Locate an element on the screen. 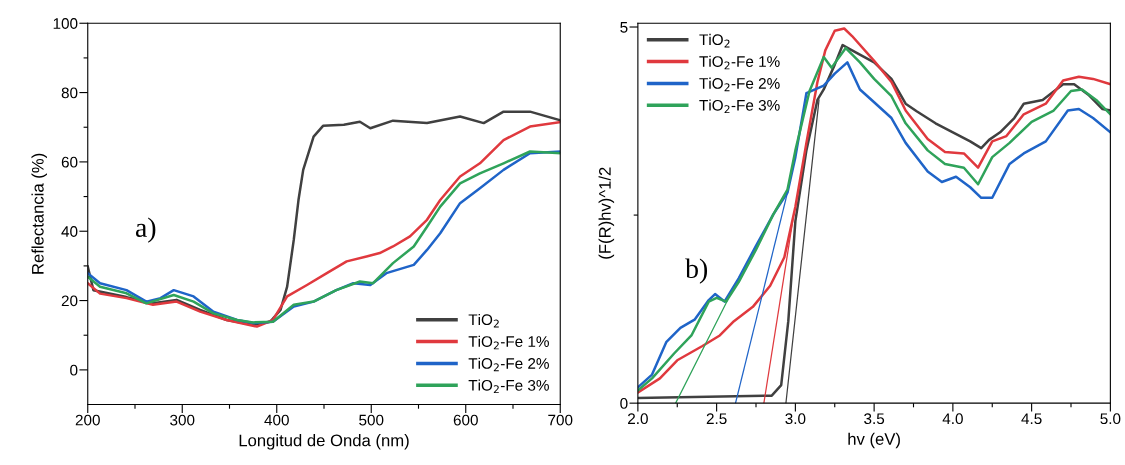 This screenshot has width=1125, height=465. y-tick-label: 100 is located at coordinates (65, 23).